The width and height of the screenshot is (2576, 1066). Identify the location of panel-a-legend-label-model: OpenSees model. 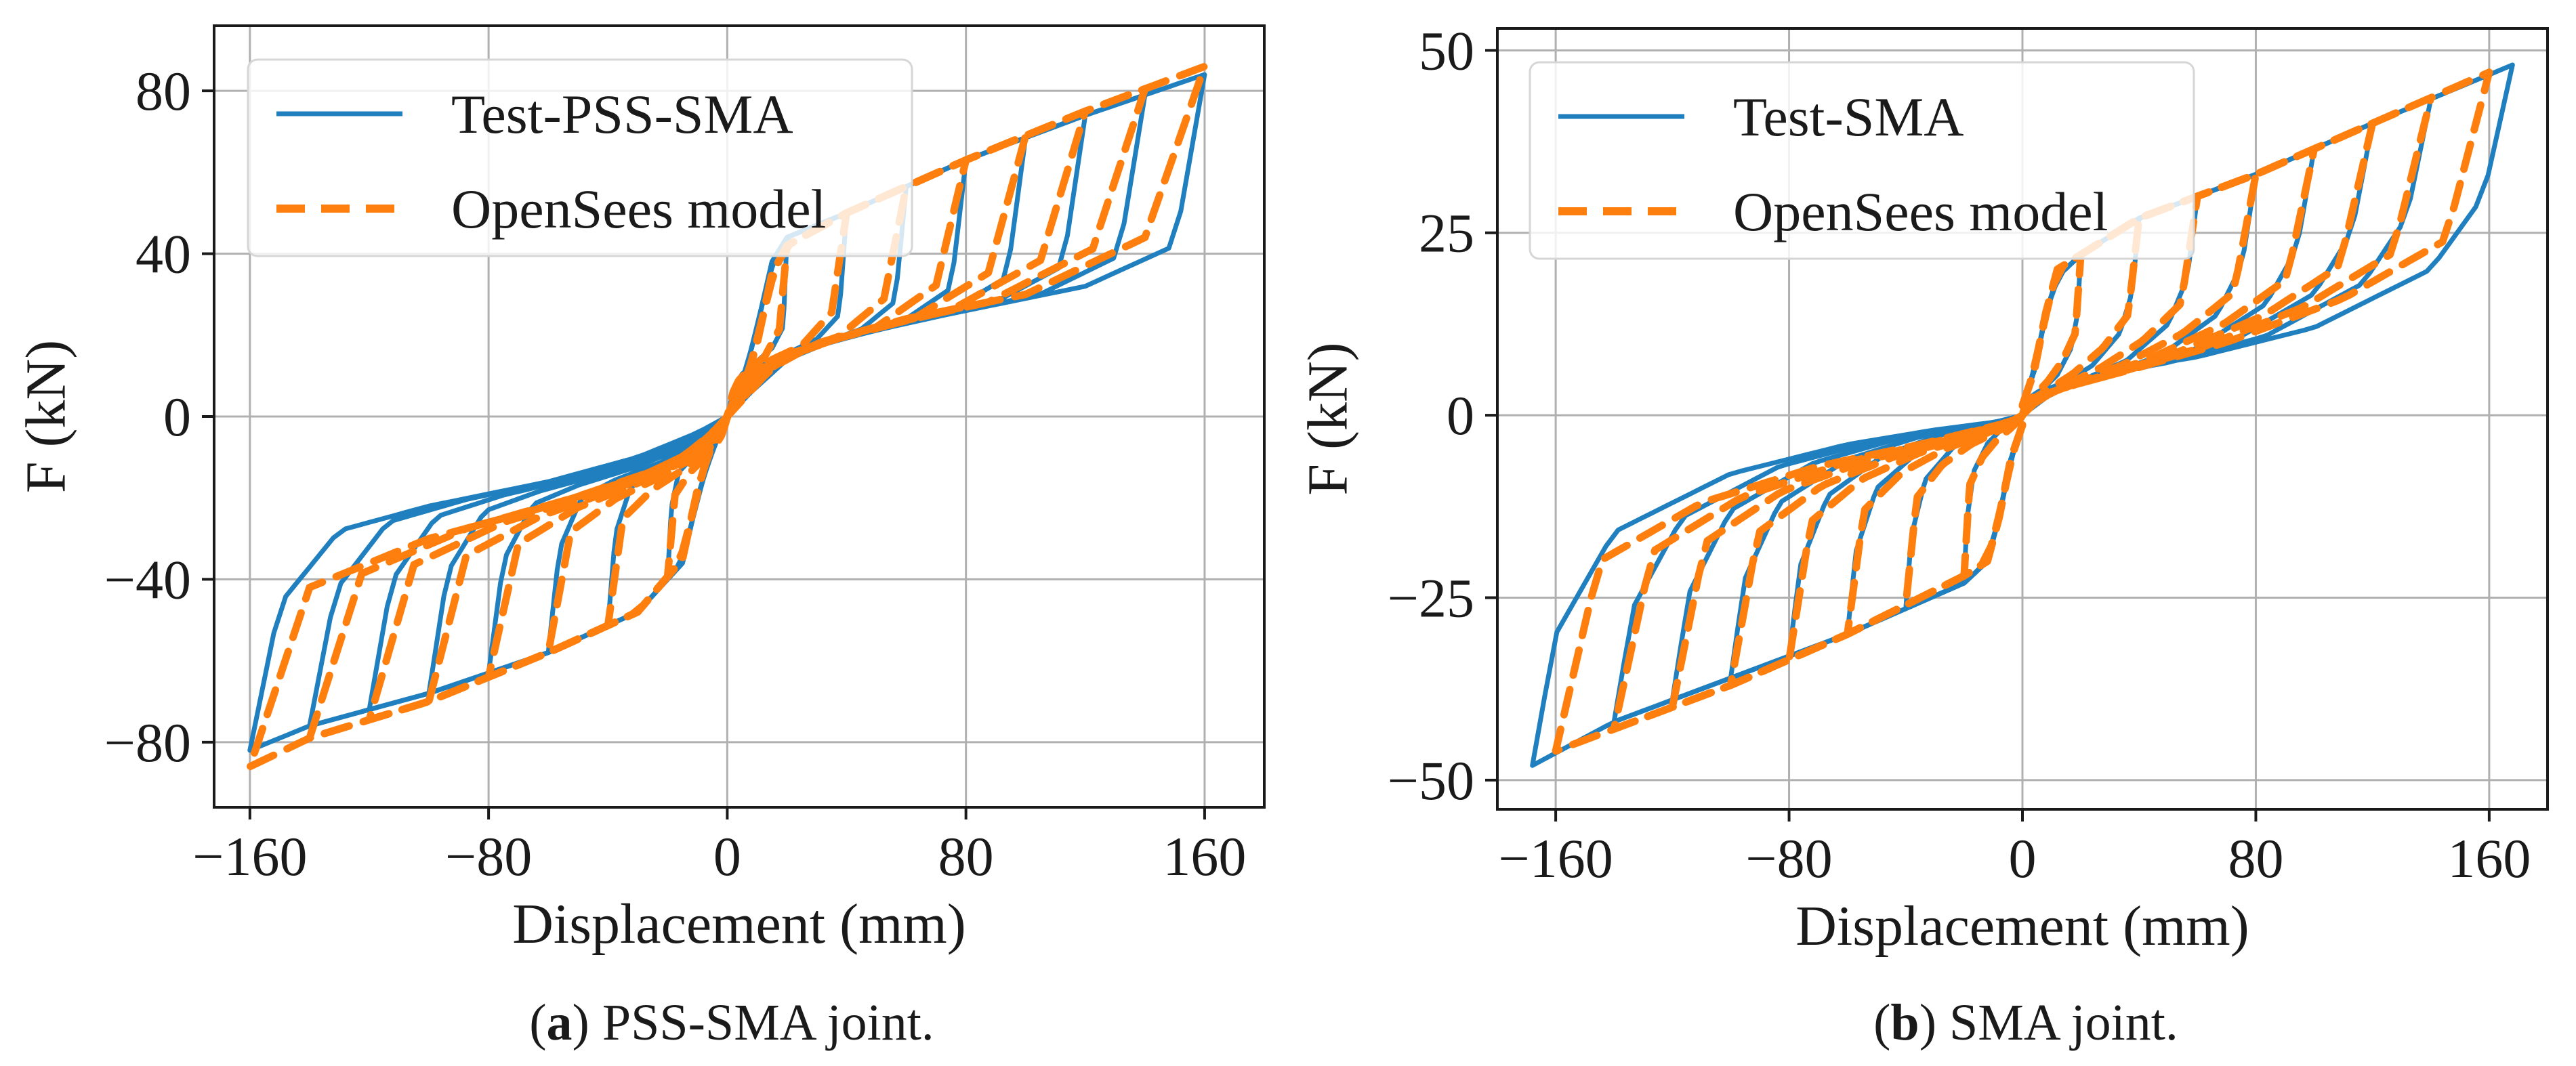
(638, 209).